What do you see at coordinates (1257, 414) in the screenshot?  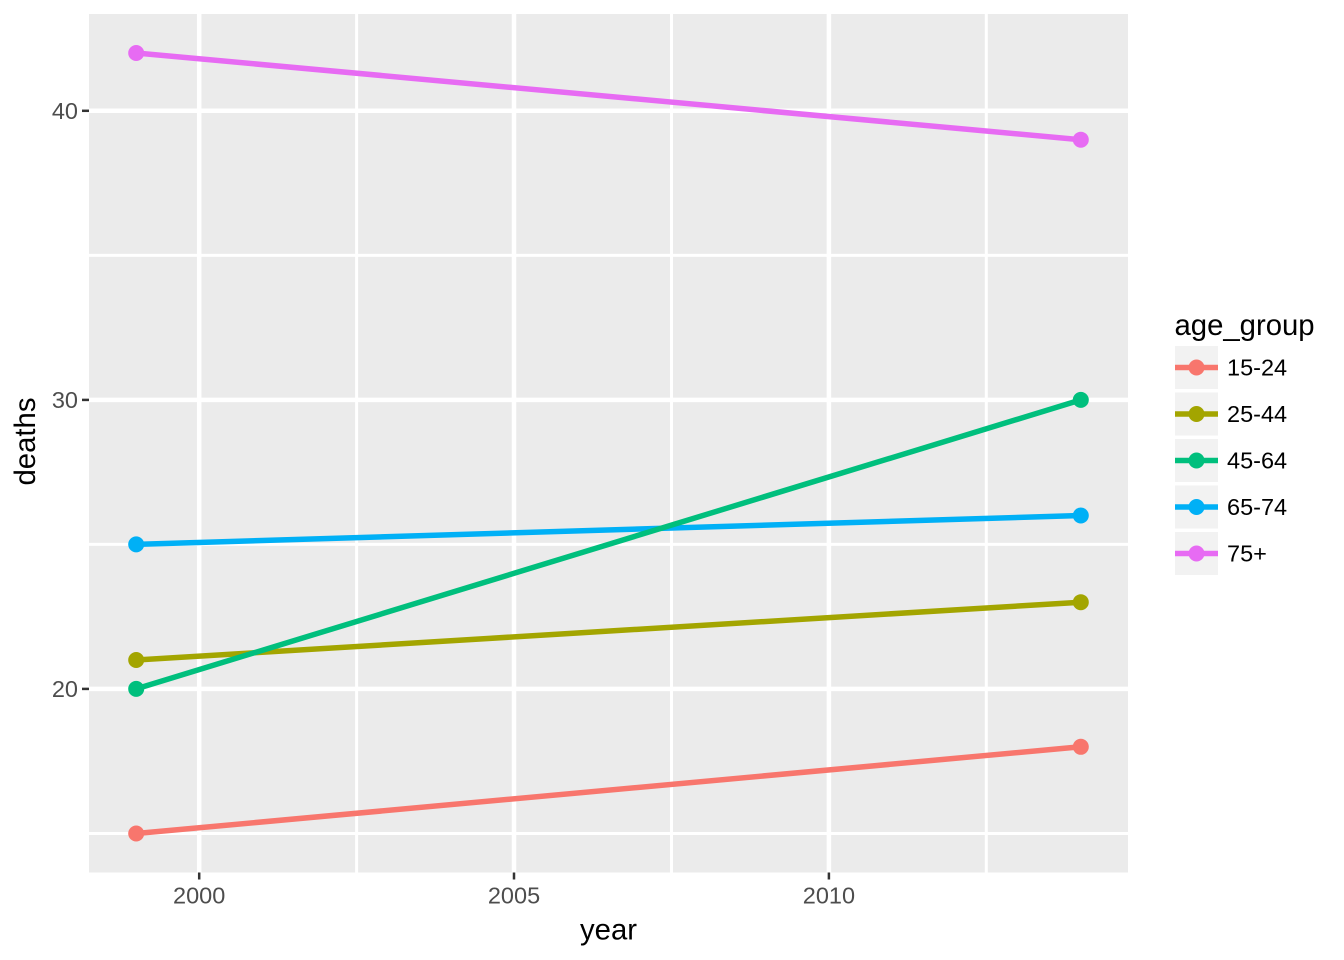 I see `svg-text: 25-44` at bounding box center [1257, 414].